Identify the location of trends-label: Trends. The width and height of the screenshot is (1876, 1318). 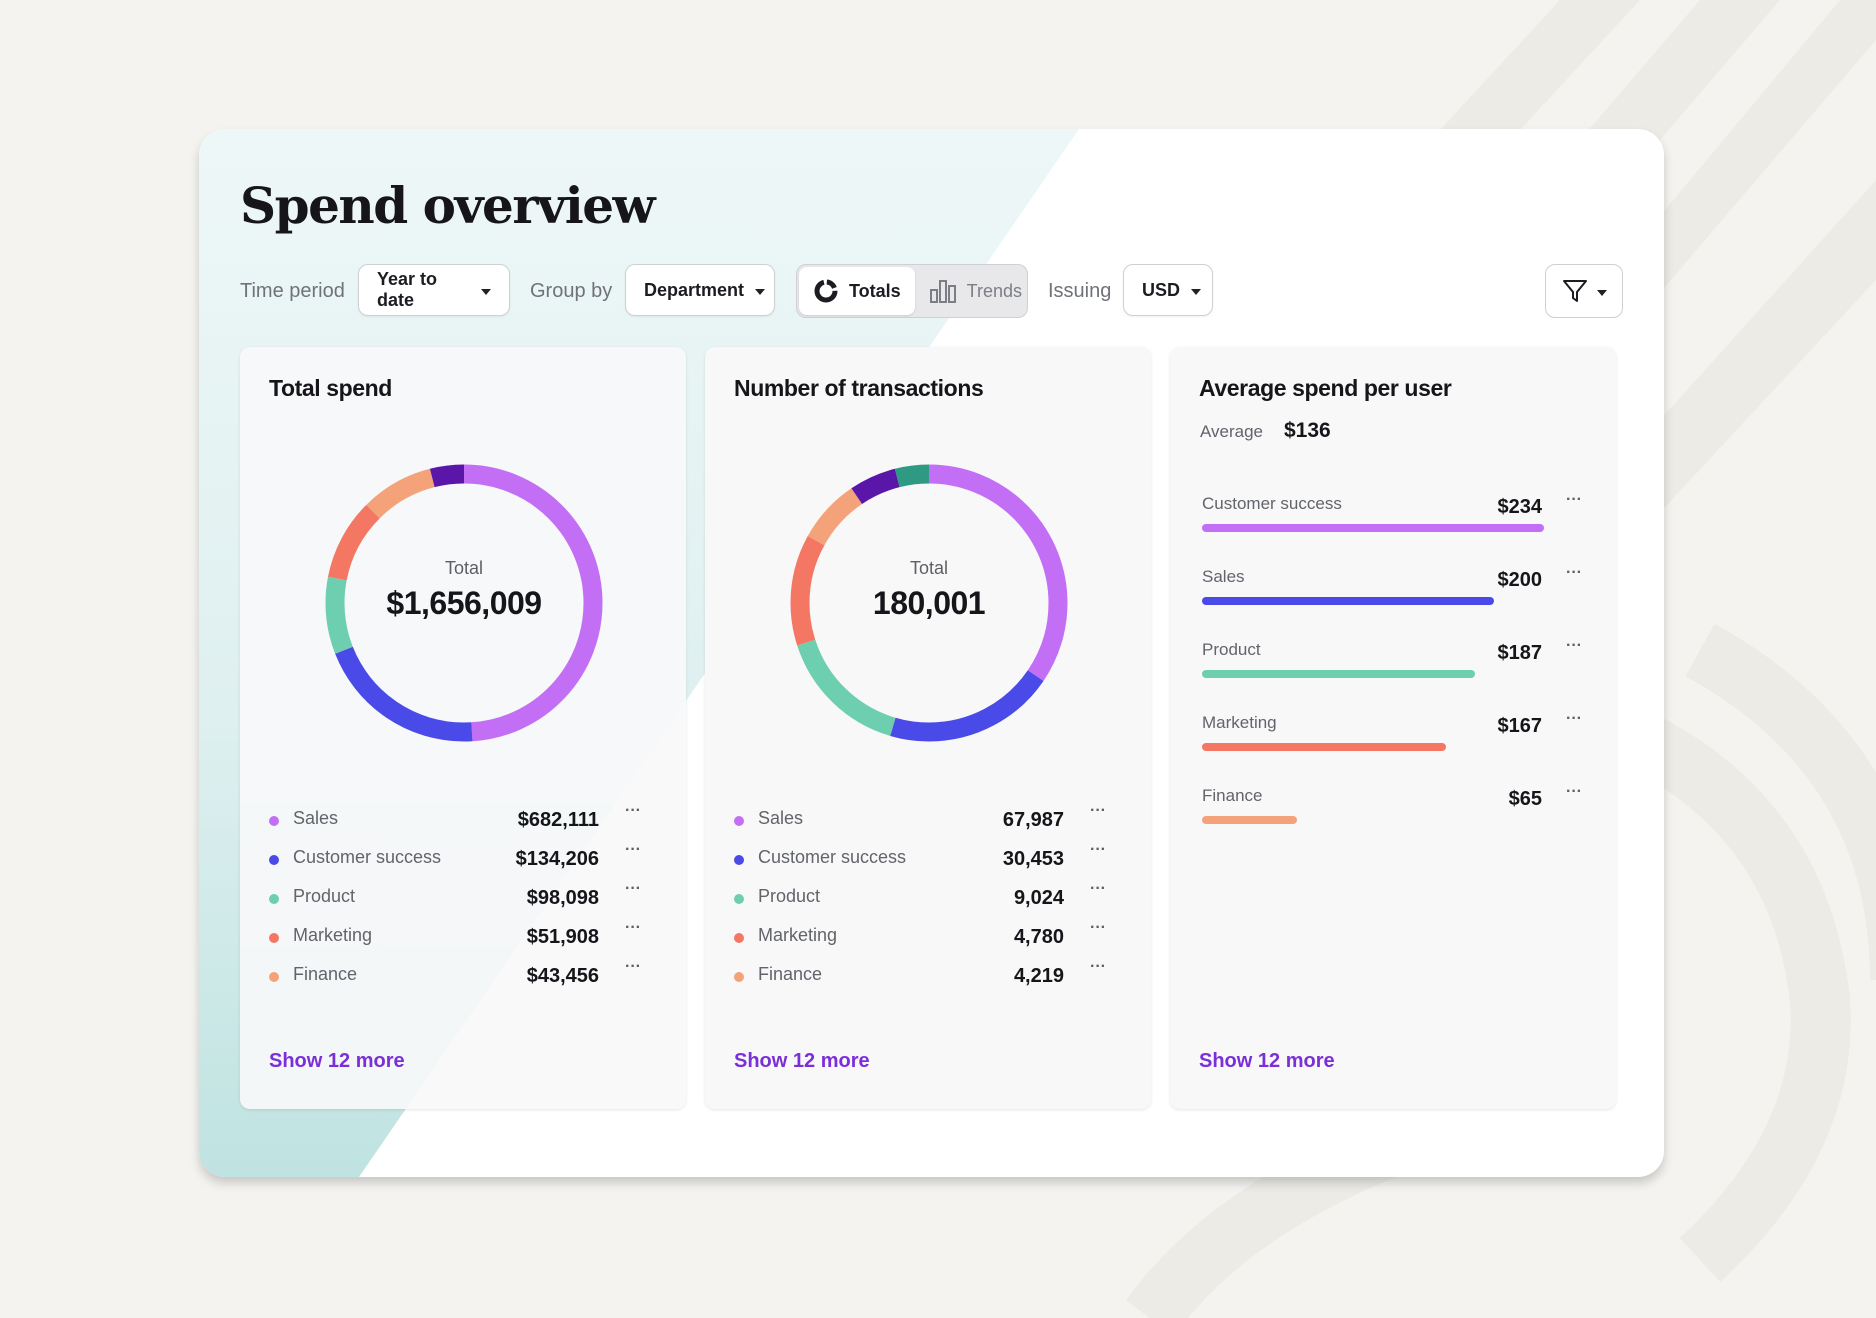
(994, 290).